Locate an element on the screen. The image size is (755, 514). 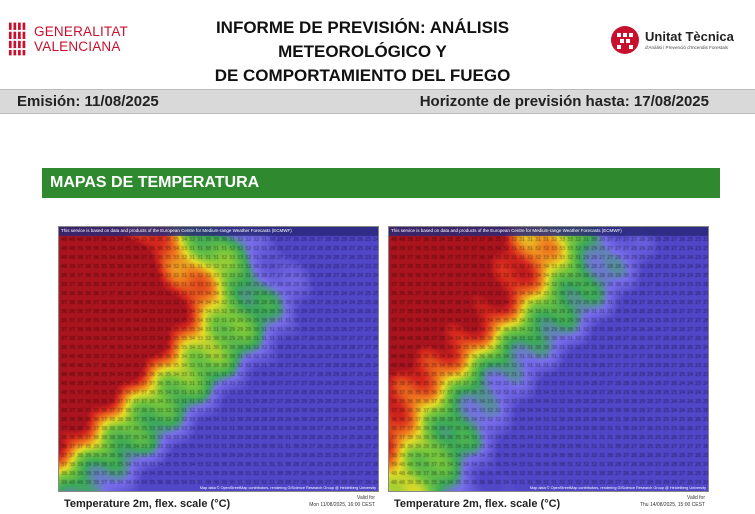
map-1-scale-label: Temperature 2m, flex. scale (°C) is located at coordinates (147, 504).